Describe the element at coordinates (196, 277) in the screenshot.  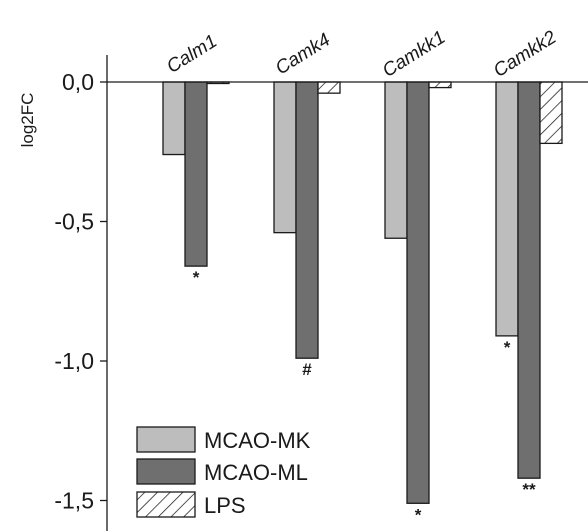
I see `significance-calm1-mcao-ml: *` at that location.